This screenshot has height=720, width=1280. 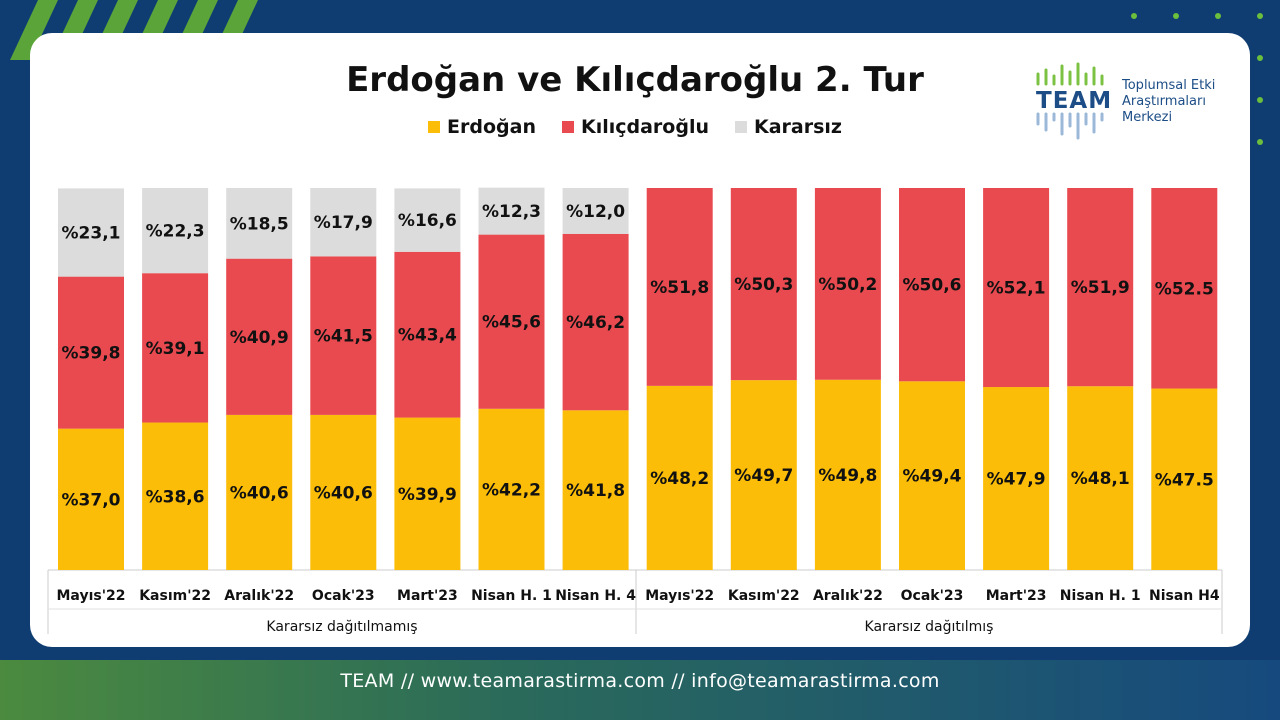 What do you see at coordinates (848, 596) in the screenshot?
I see `x-tick-label-g2-3: Aralık'22` at bounding box center [848, 596].